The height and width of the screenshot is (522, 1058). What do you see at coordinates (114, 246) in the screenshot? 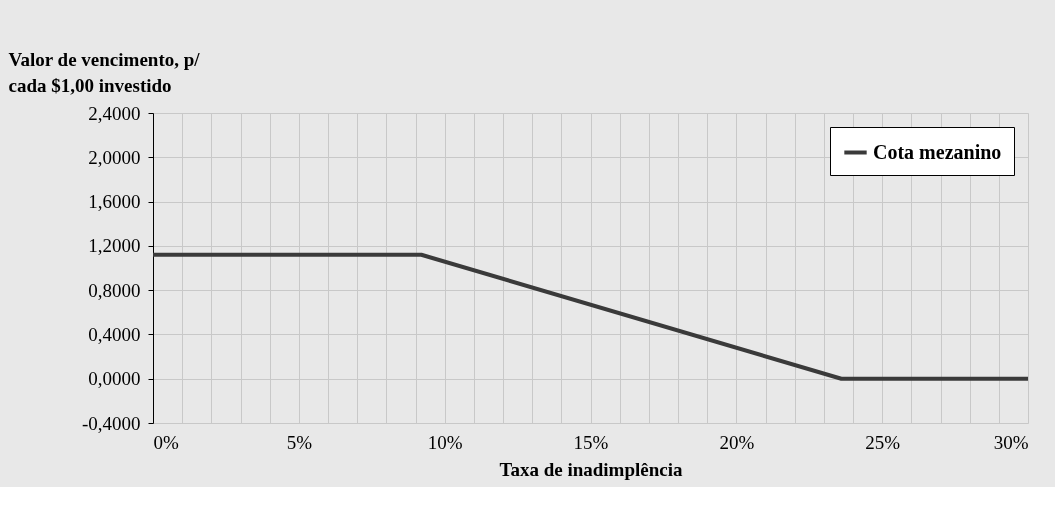
I see `y-tick-label: 1,2000` at bounding box center [114, 246].